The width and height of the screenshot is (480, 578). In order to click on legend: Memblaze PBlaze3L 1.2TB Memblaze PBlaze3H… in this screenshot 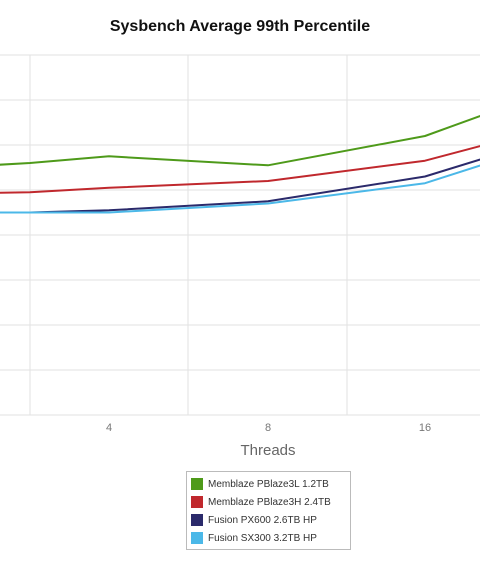, I will do `click(268, 510)`.